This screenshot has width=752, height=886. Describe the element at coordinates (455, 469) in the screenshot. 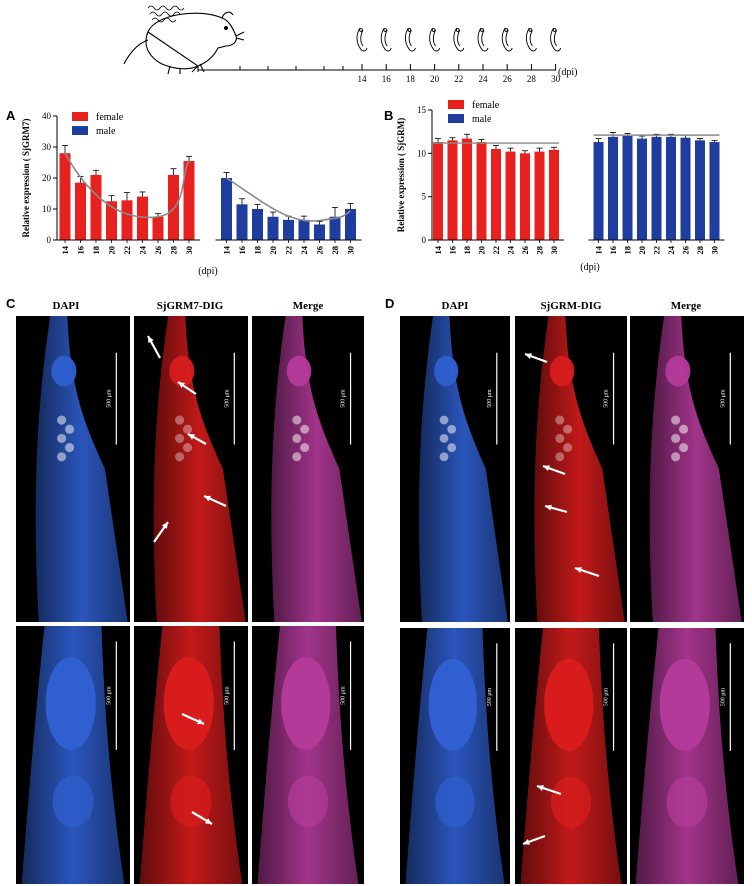

I see `micrograph-d-top-dapi: 500 μm` at that location.